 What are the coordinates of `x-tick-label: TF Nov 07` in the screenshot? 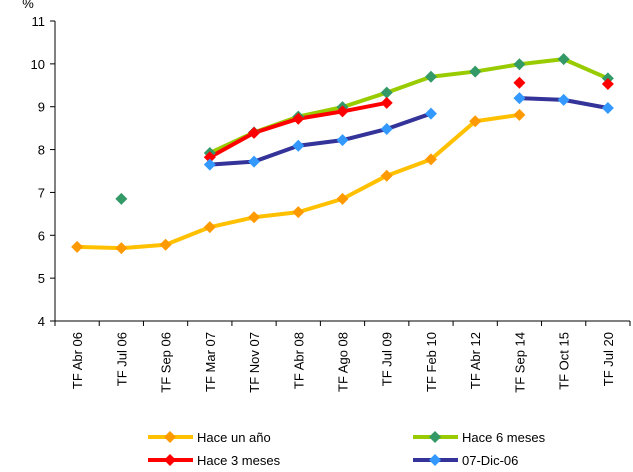 It's located at (254, 362).